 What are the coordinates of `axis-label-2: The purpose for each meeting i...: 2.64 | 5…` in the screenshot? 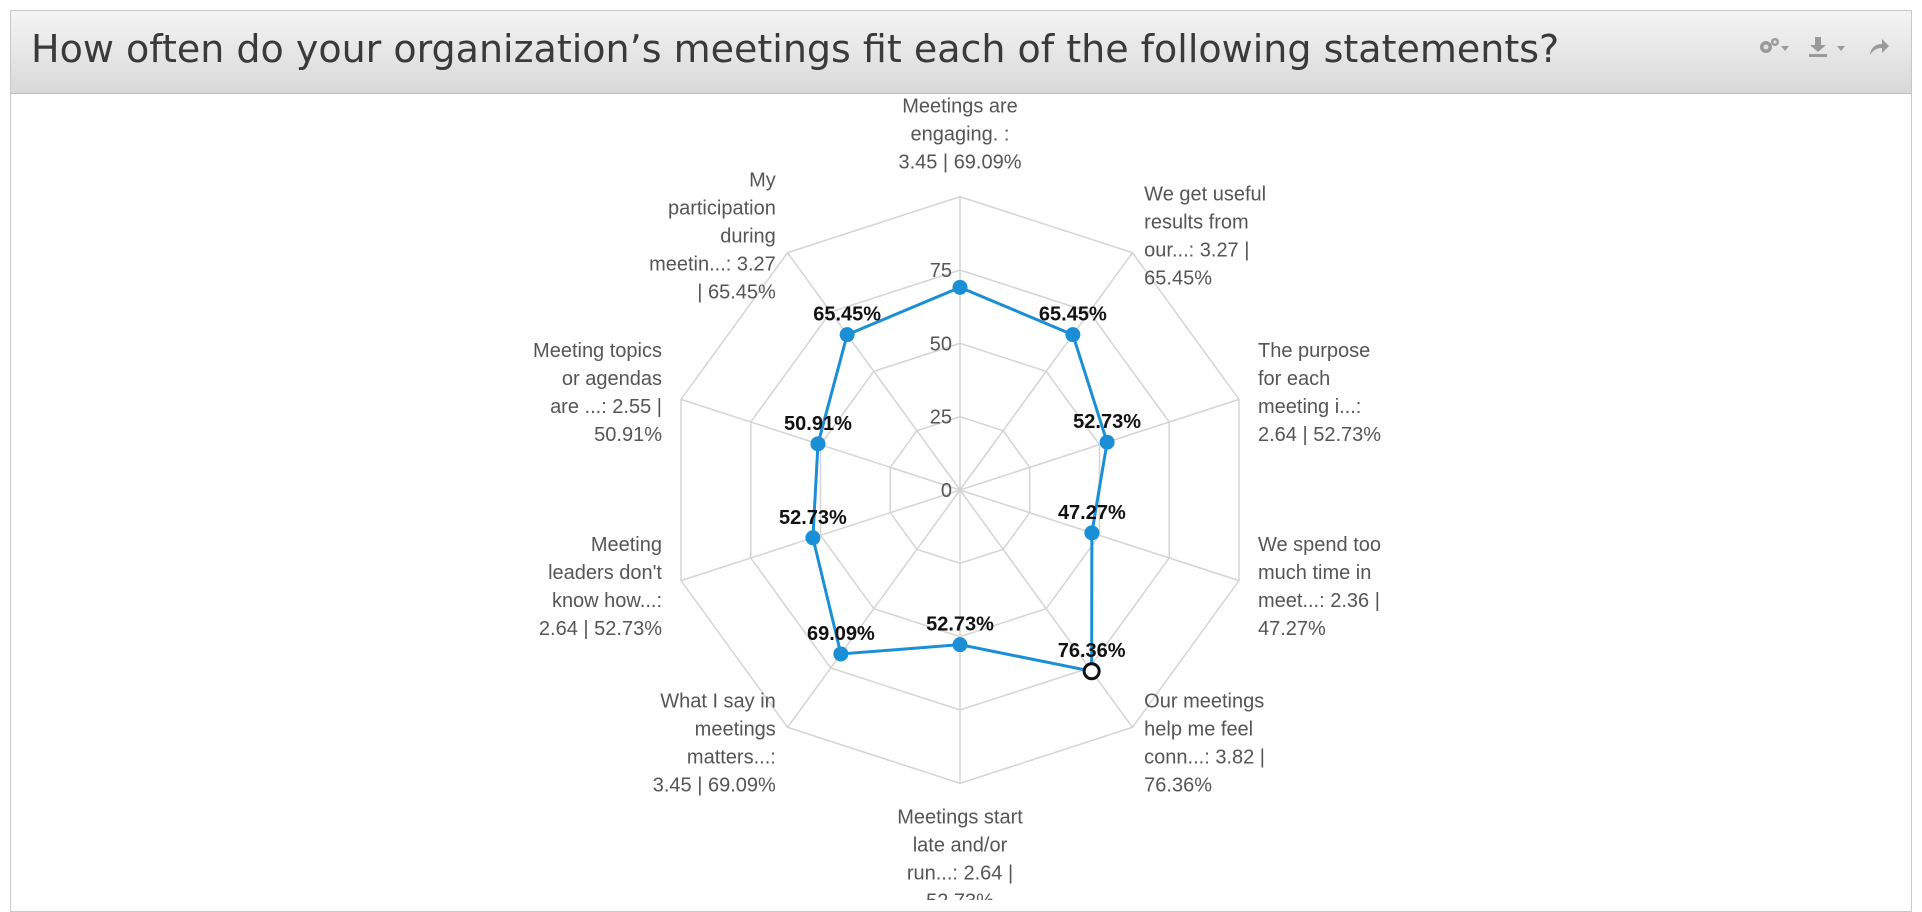 It's located at (1319, 393).